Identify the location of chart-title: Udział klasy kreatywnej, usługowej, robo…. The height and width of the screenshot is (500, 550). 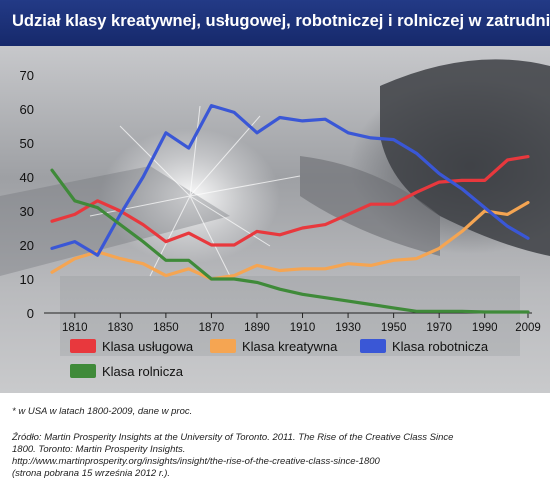
(275, 23).